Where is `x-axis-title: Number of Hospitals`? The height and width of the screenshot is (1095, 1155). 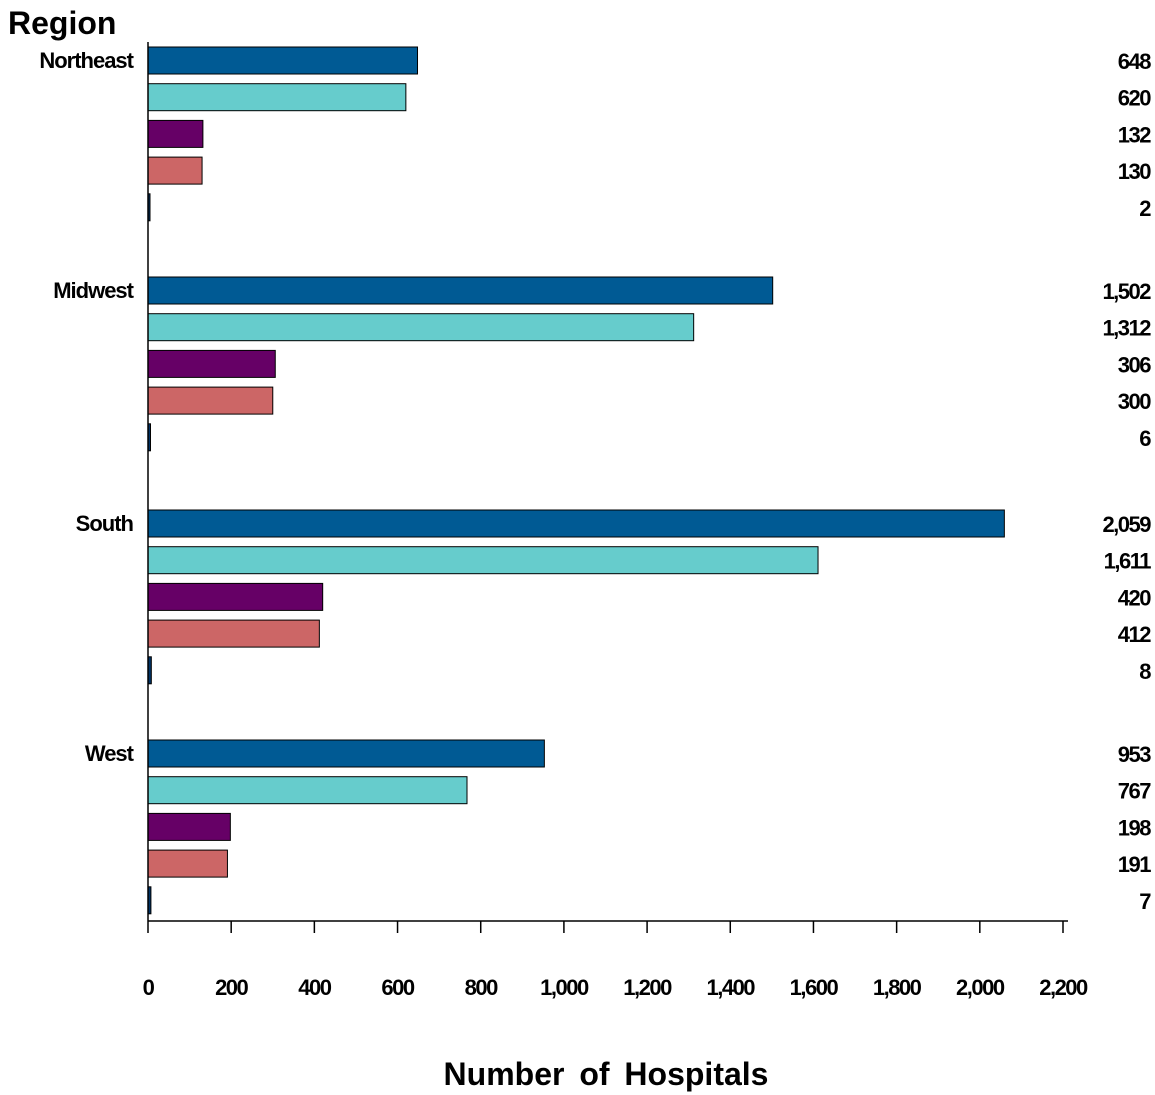
x-axis-title: Number of Hospitals is located at coordinates (606, 1074).